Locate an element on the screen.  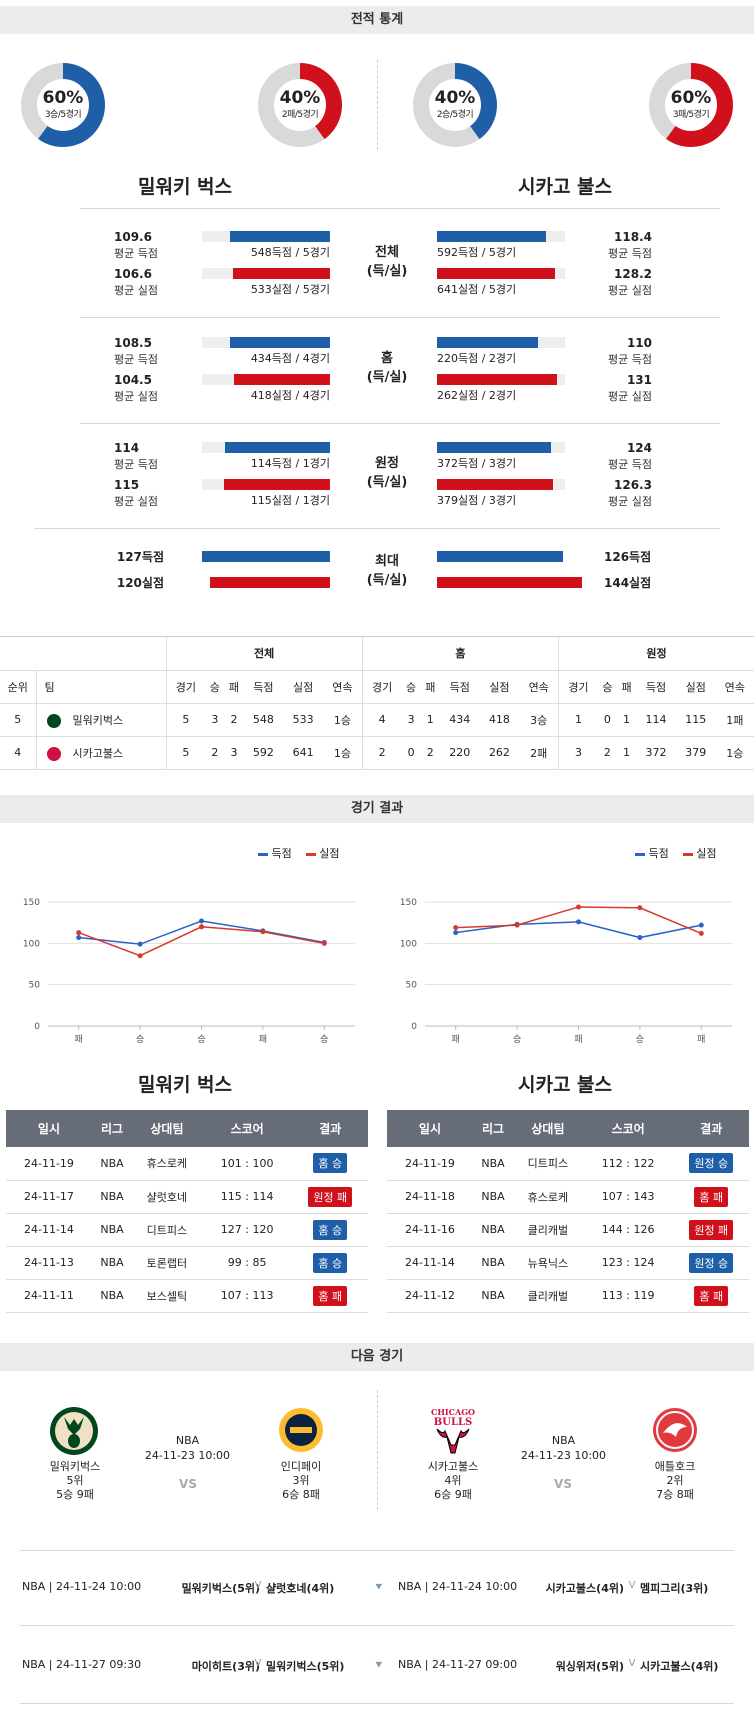
donut-arc is located at coordinates (300, 105).